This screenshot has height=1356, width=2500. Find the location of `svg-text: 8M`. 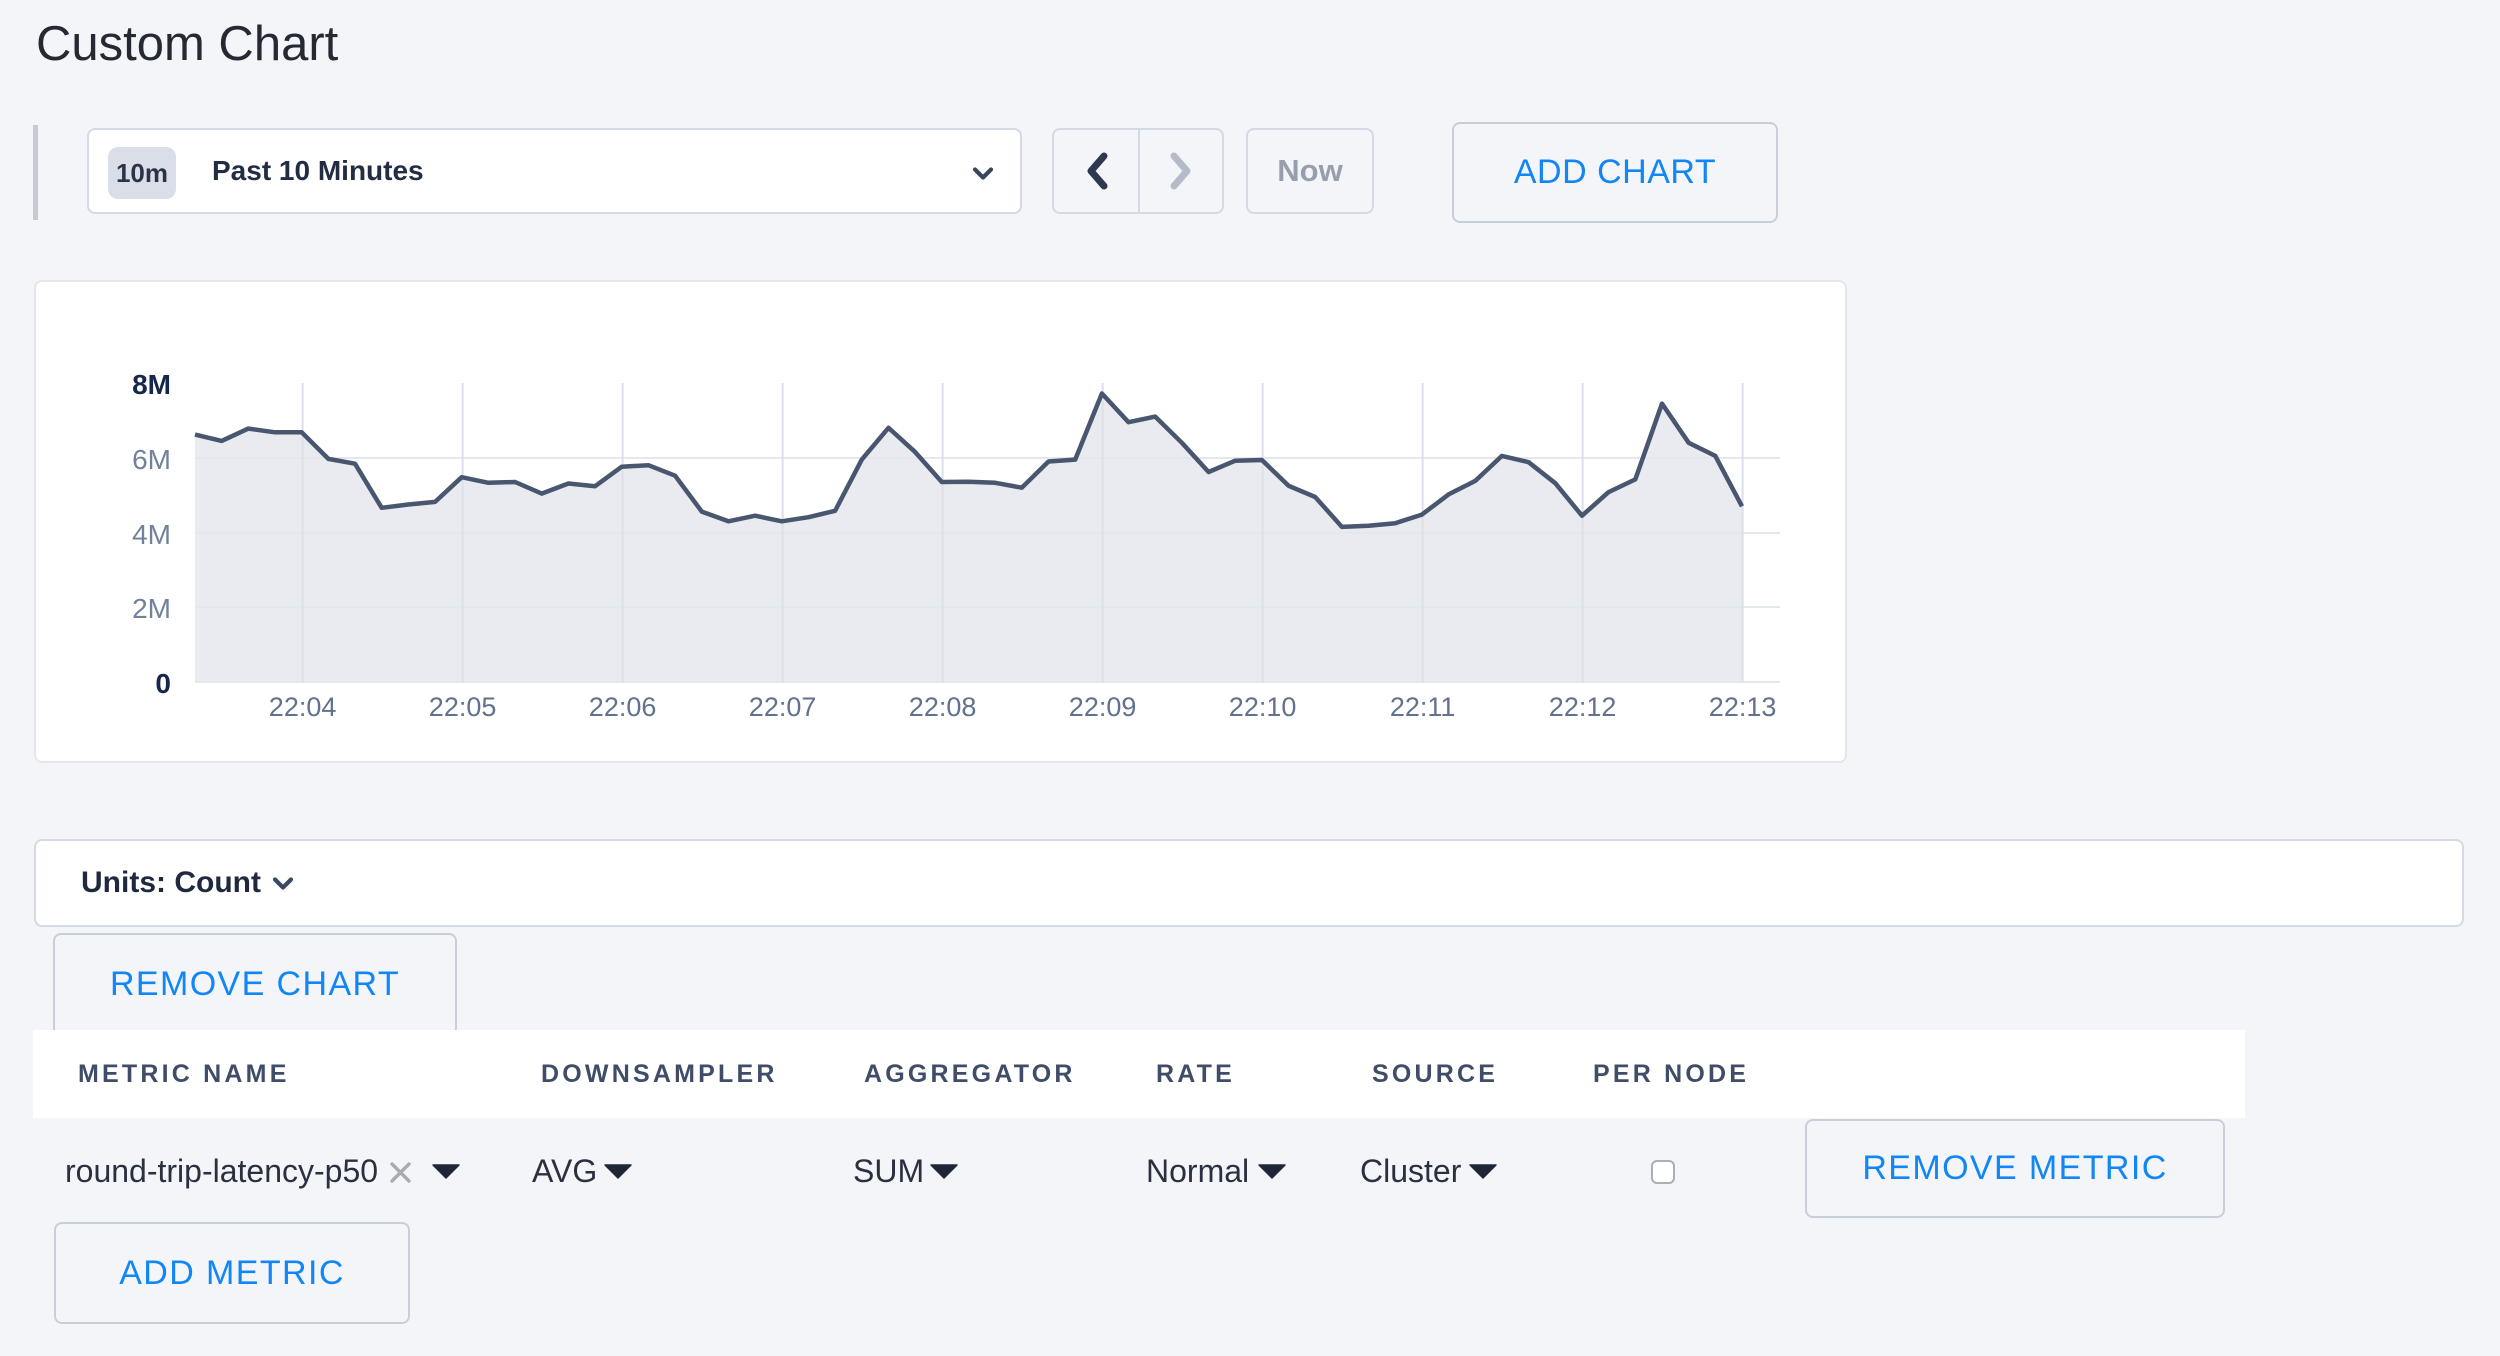

svg-text: 8M is located at coordinates (151, 384).